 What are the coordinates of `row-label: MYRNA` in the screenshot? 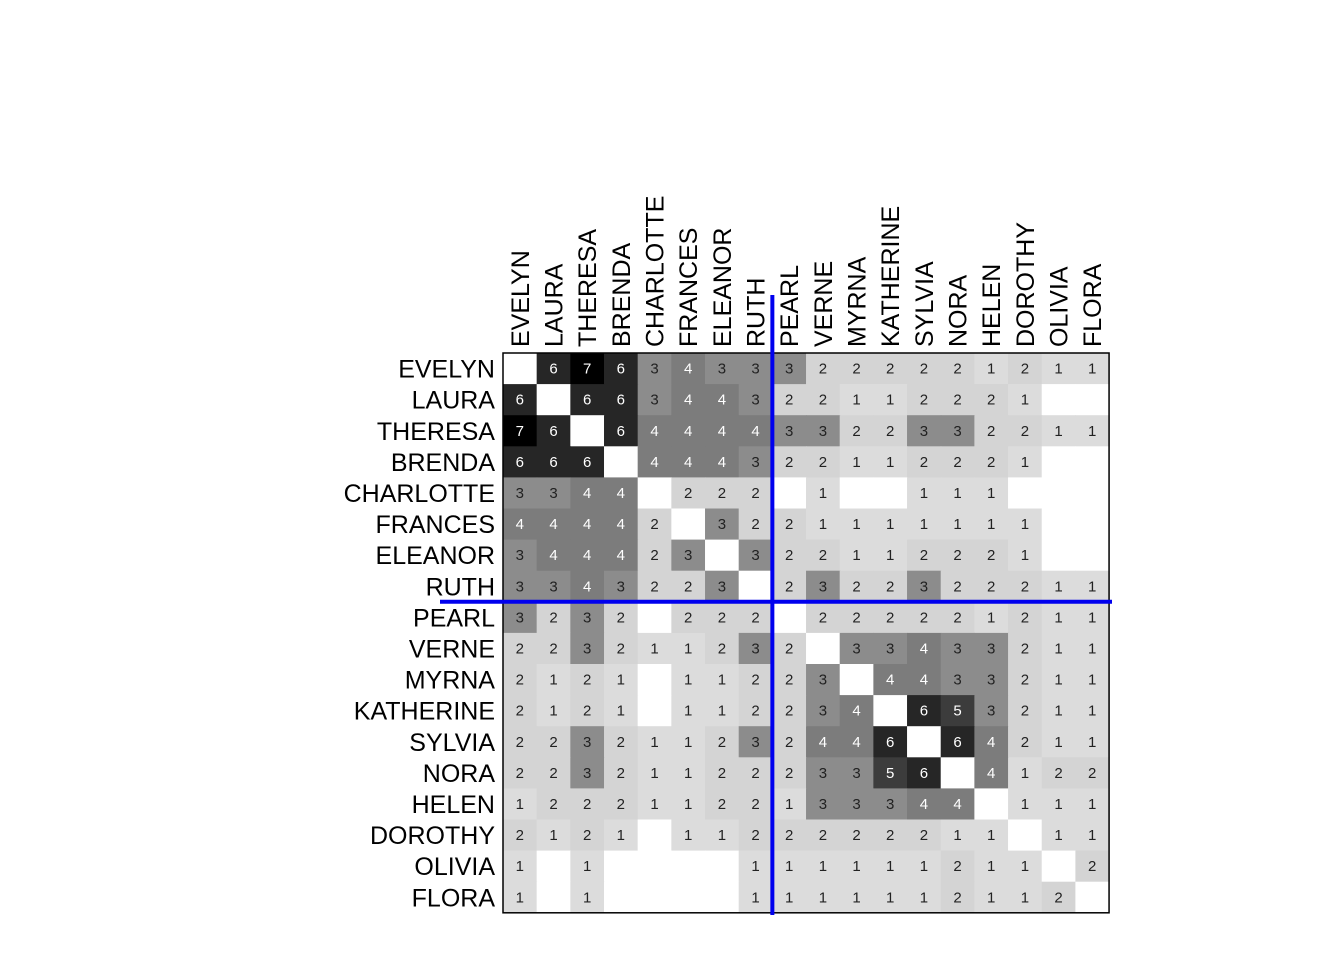 It's located at (450, 681).